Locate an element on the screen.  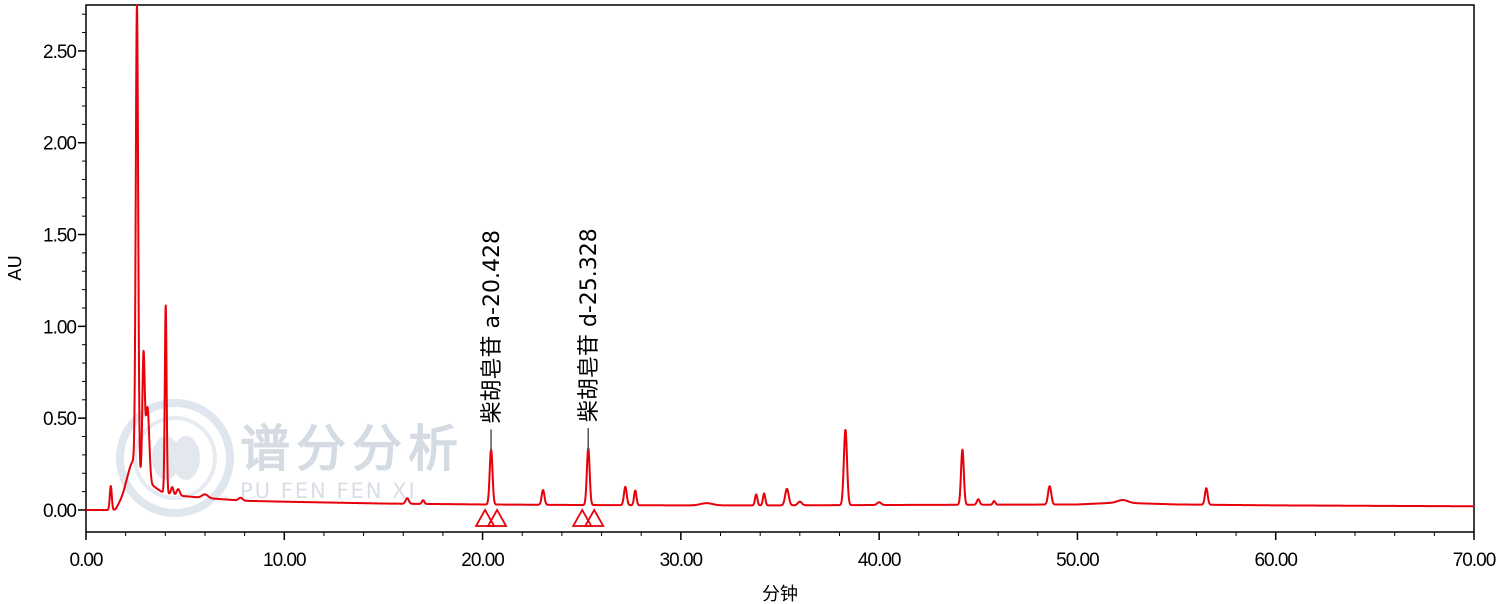
y-tick-label: 0.00 is located at coordinates (59, 511).